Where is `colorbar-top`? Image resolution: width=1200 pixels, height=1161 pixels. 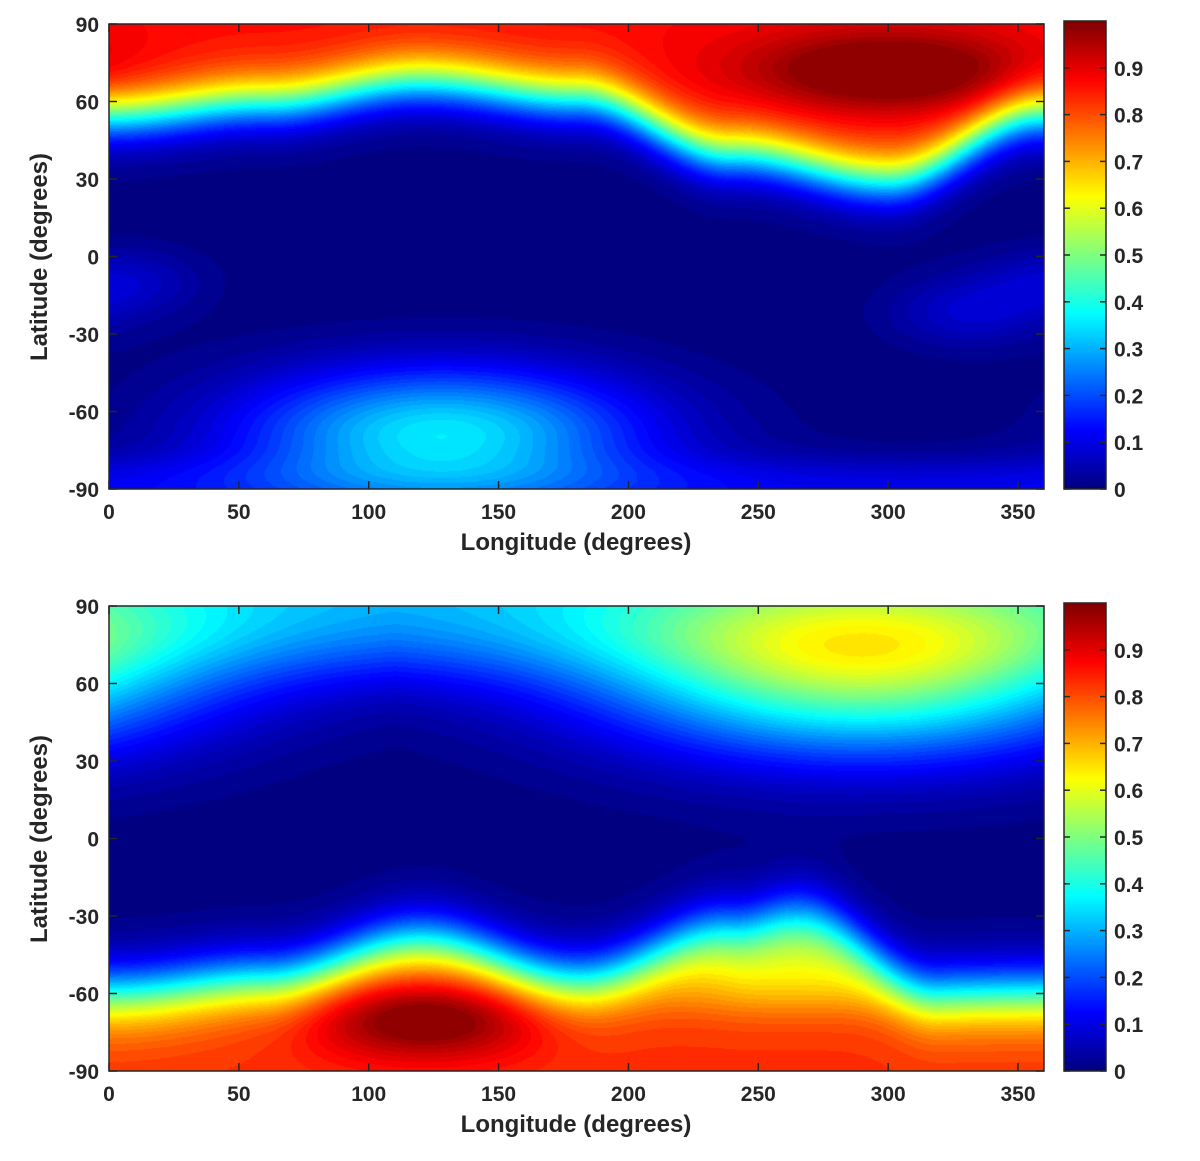
colorbar-top is located at coordinates (1085, 255).